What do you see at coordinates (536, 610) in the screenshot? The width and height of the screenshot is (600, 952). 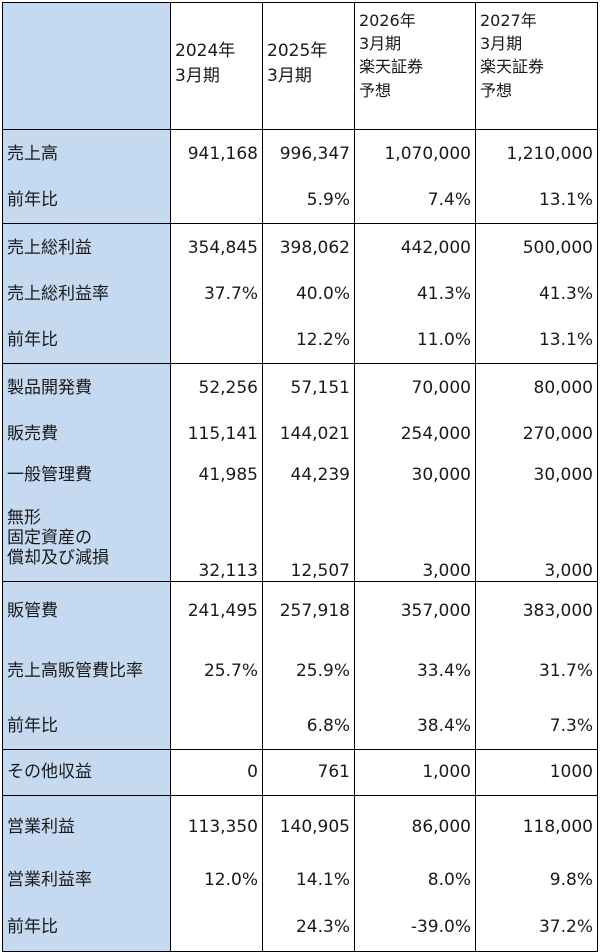 I see `cell: 383,000` at bounding box center [536, 610].